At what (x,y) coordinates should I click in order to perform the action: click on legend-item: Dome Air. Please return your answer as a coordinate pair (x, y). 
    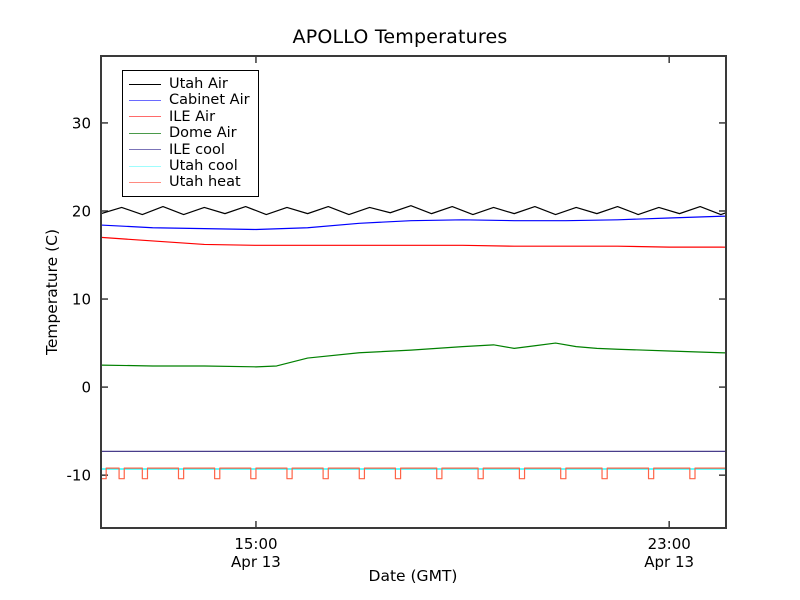
    Looking at the image, I should click on (189, 133).